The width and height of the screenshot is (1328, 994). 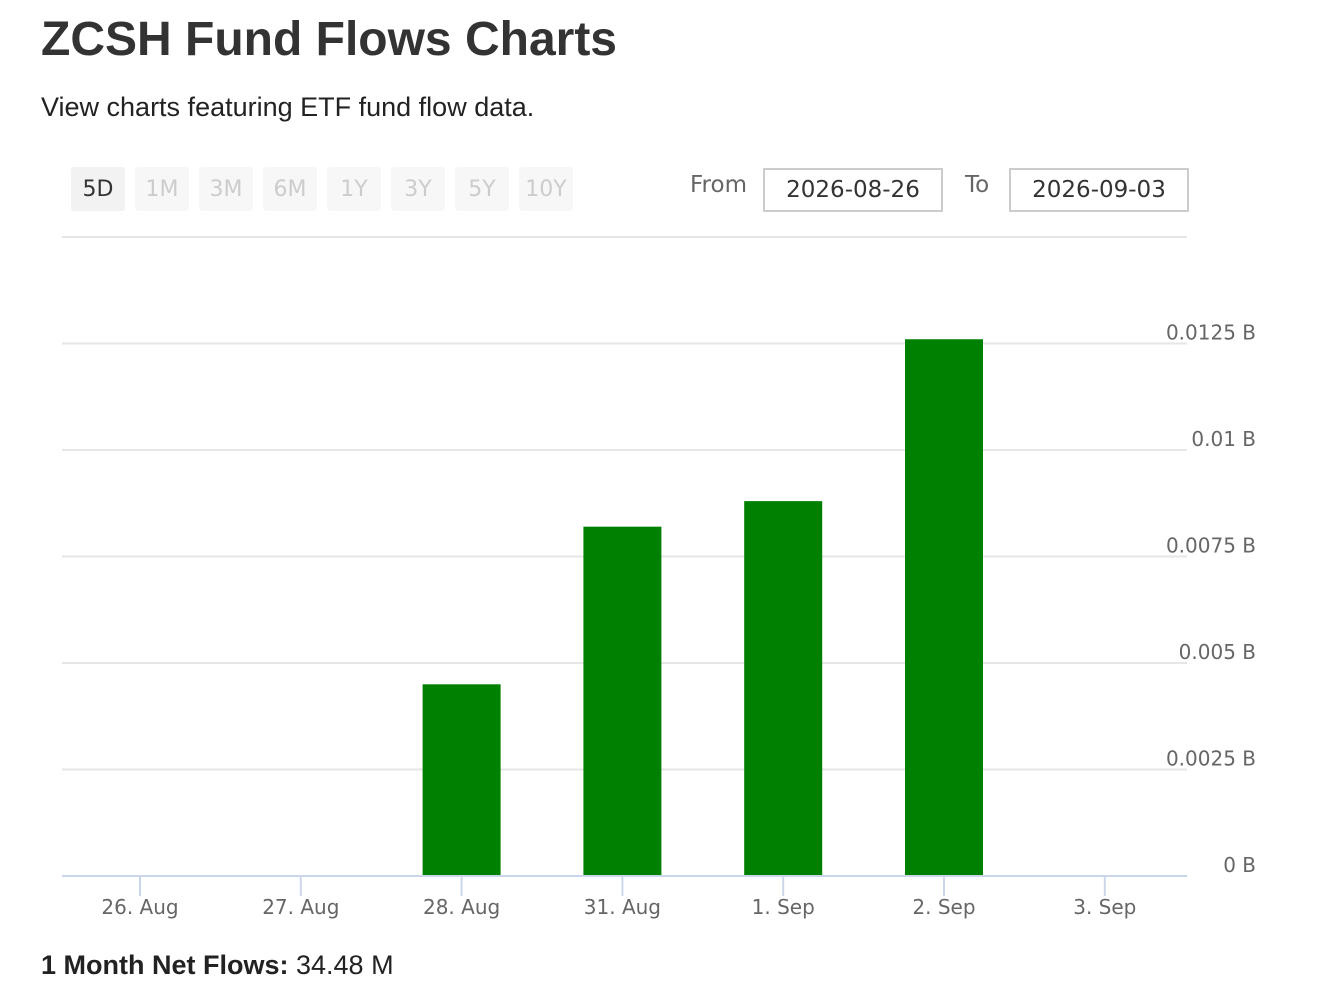 I want to click on to-label: To, so click(x=977, y=185).